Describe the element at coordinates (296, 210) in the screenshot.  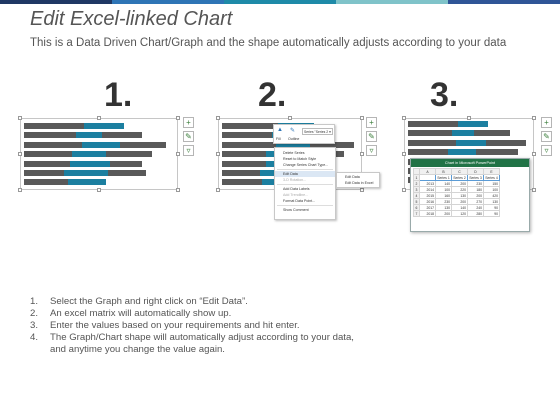
I see `context-menu-item: Show Comment` at that location.